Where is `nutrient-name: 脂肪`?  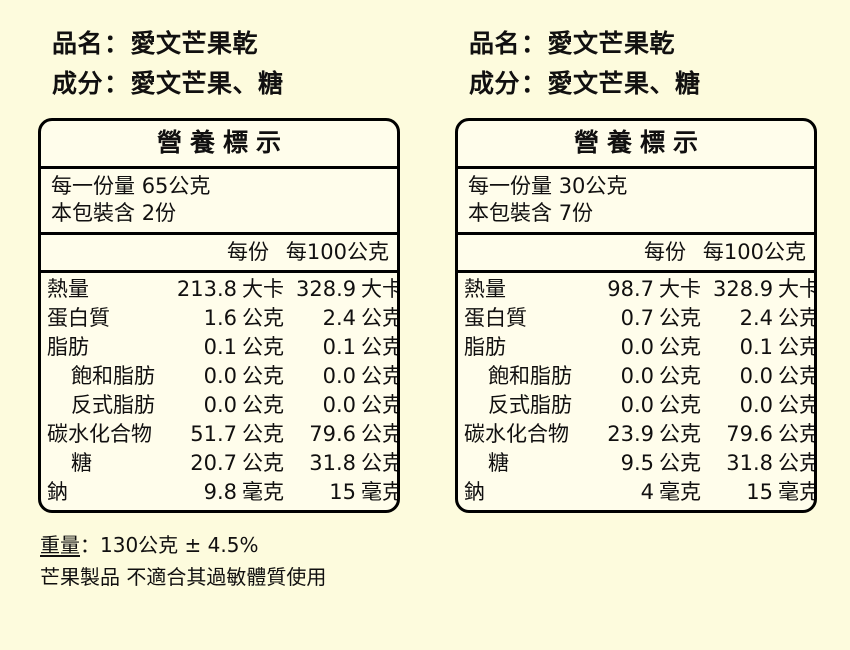
nutrient-name: 脂肪 is located at coordinates (485, 347).